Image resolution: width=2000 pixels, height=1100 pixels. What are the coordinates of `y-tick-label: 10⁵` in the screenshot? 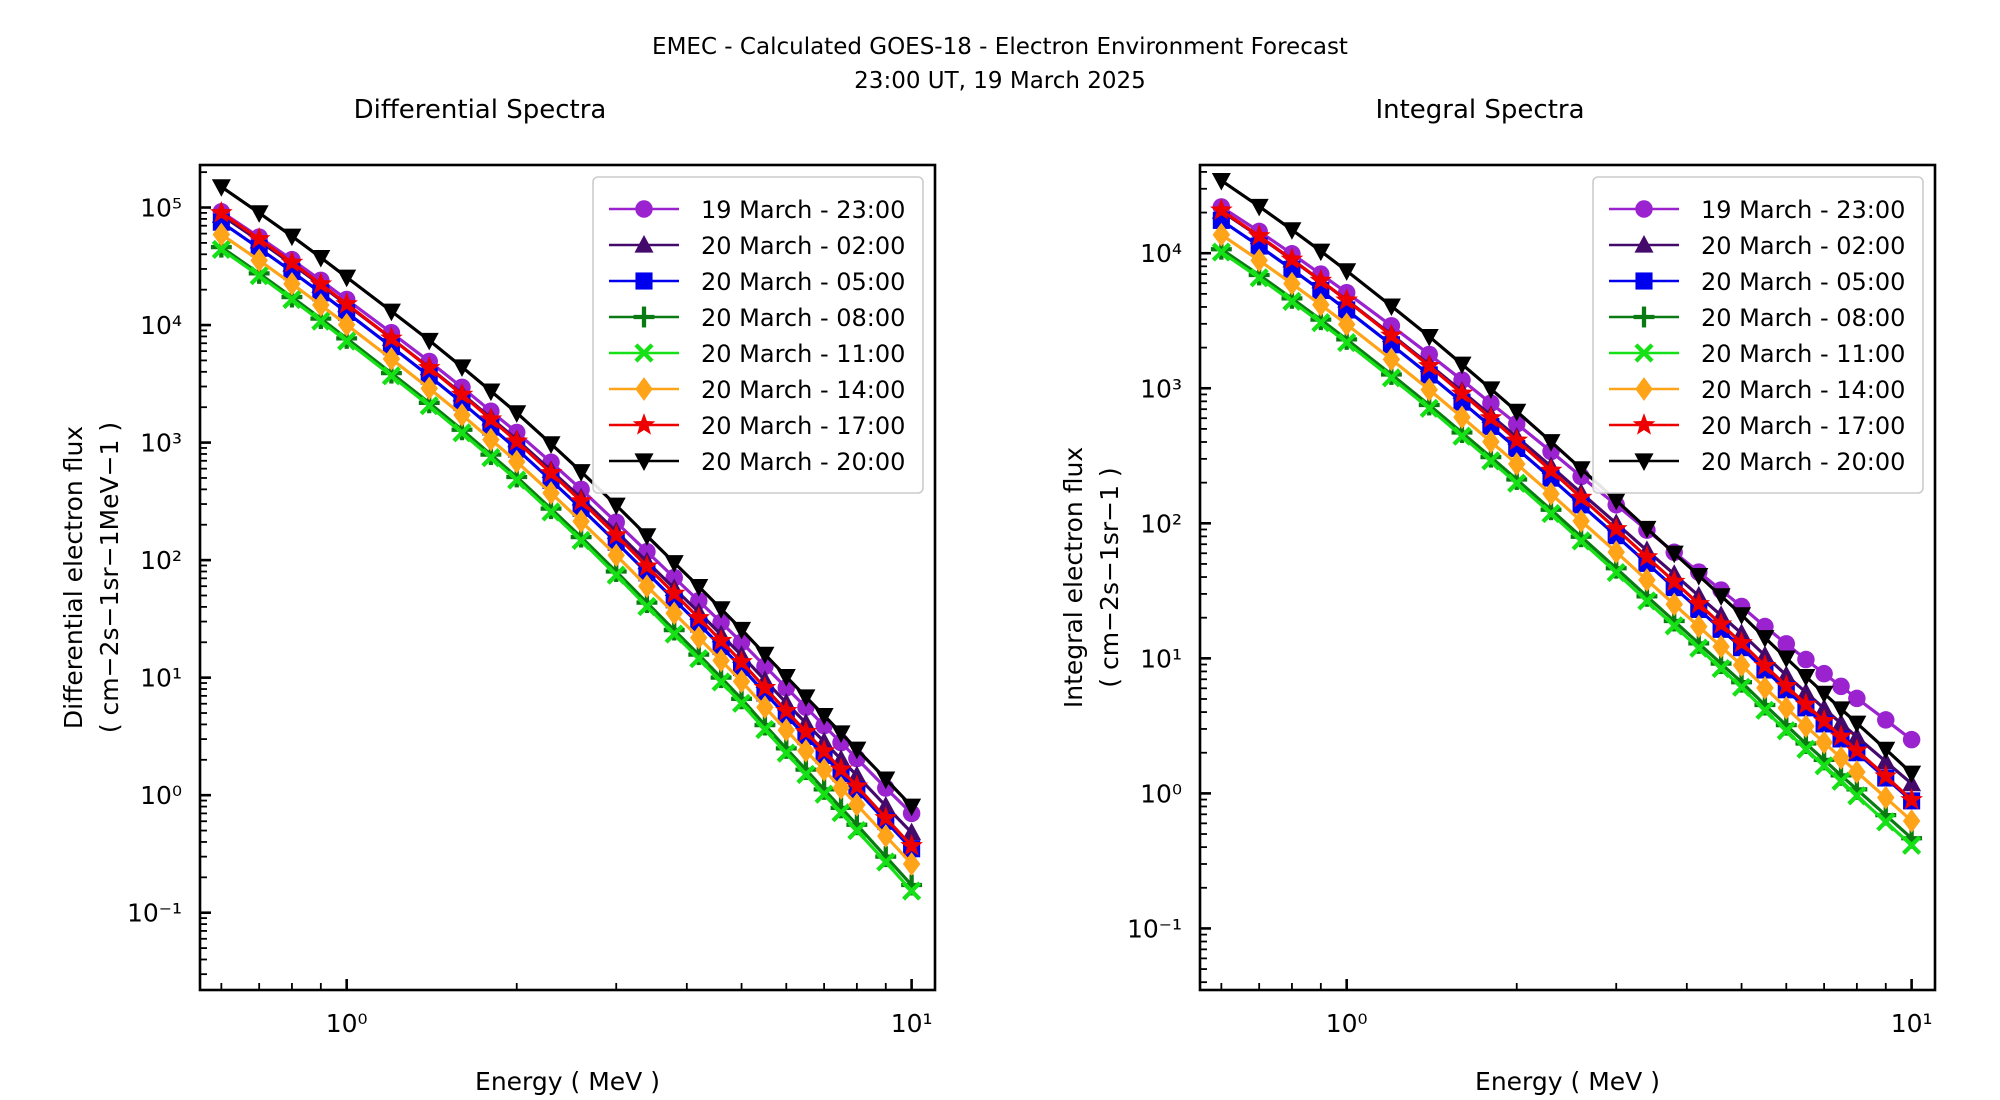 It's located at (161, 208).